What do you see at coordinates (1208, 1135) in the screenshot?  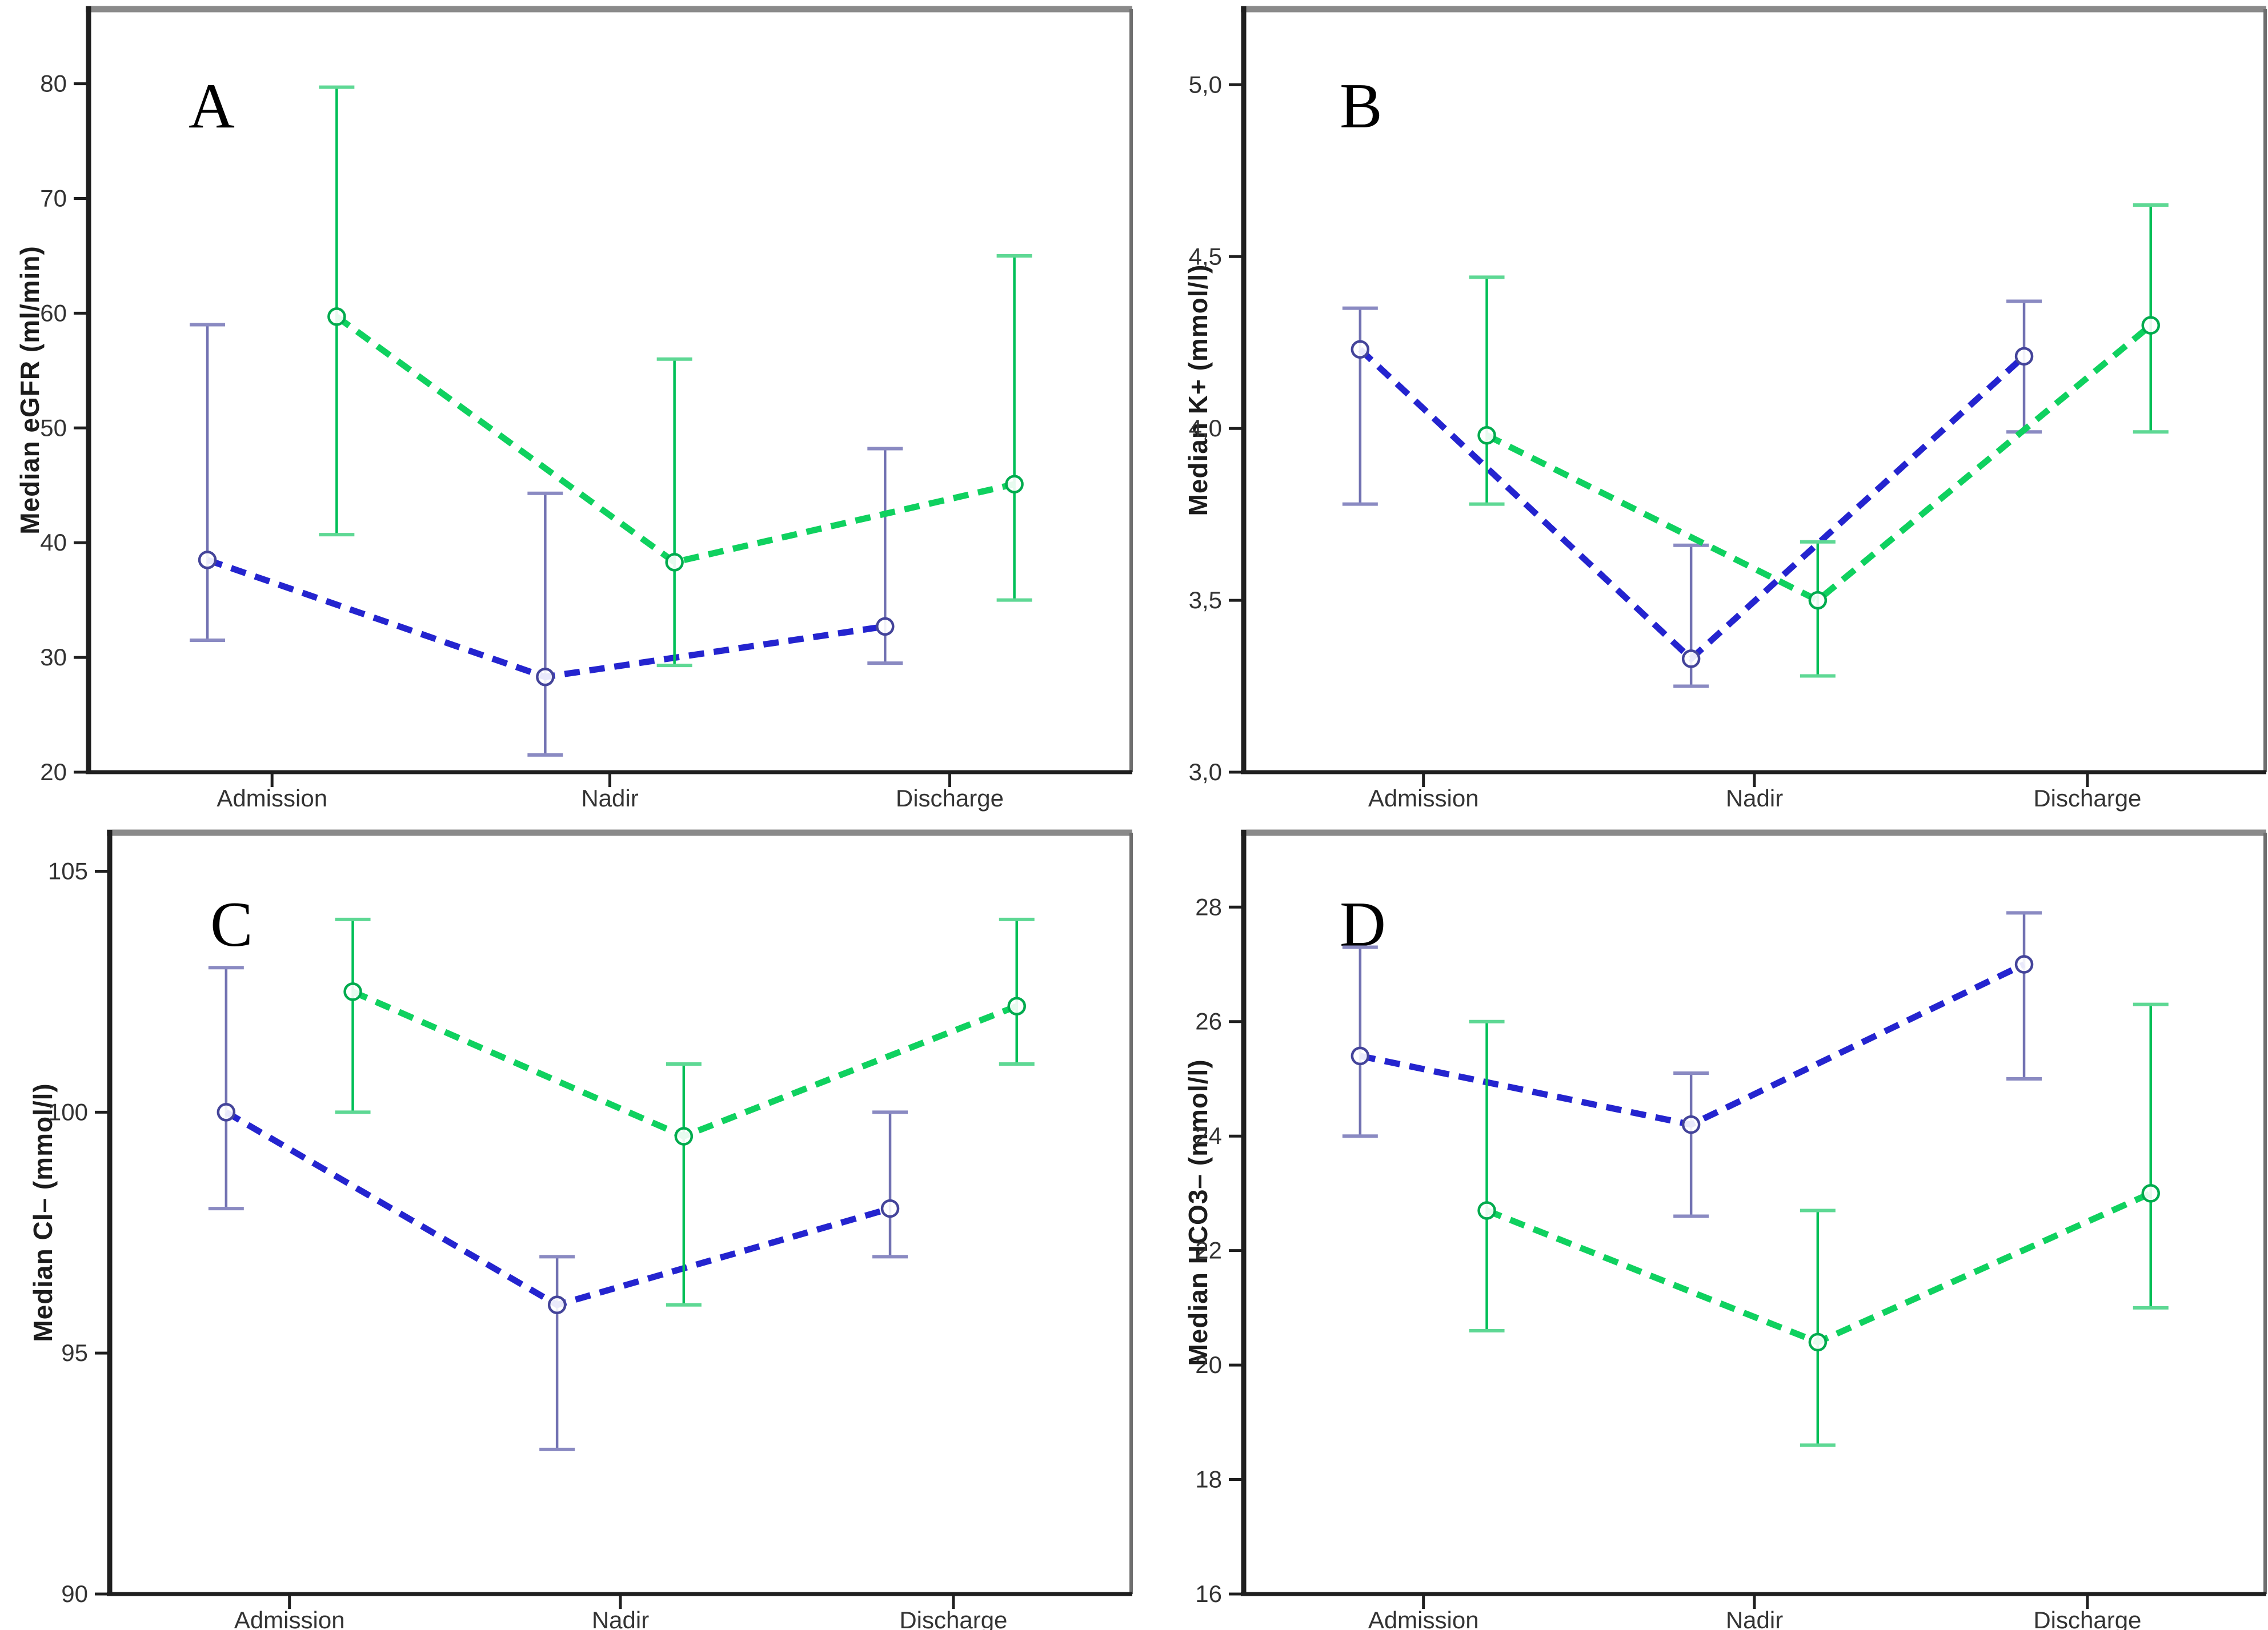 I see `y-tick-label: 24` at bounding box center [1208, 1135].